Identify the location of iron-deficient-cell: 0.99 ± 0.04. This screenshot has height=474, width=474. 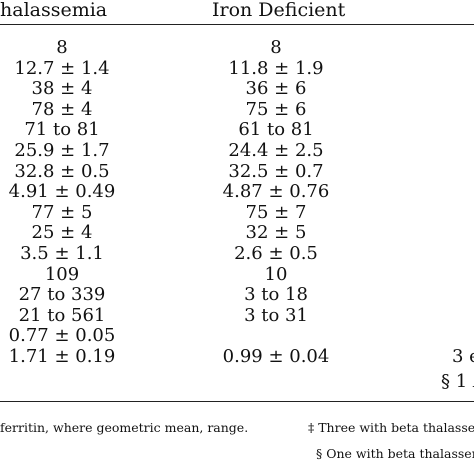
(276, 356).